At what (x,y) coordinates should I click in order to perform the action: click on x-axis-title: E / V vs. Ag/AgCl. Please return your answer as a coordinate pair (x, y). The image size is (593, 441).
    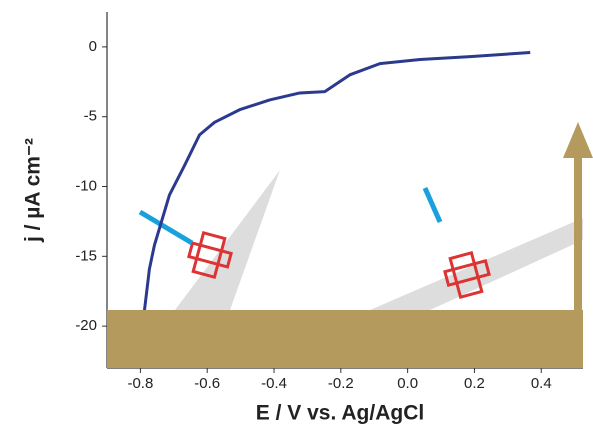
    Looking at the image, I should click on (340, 413).